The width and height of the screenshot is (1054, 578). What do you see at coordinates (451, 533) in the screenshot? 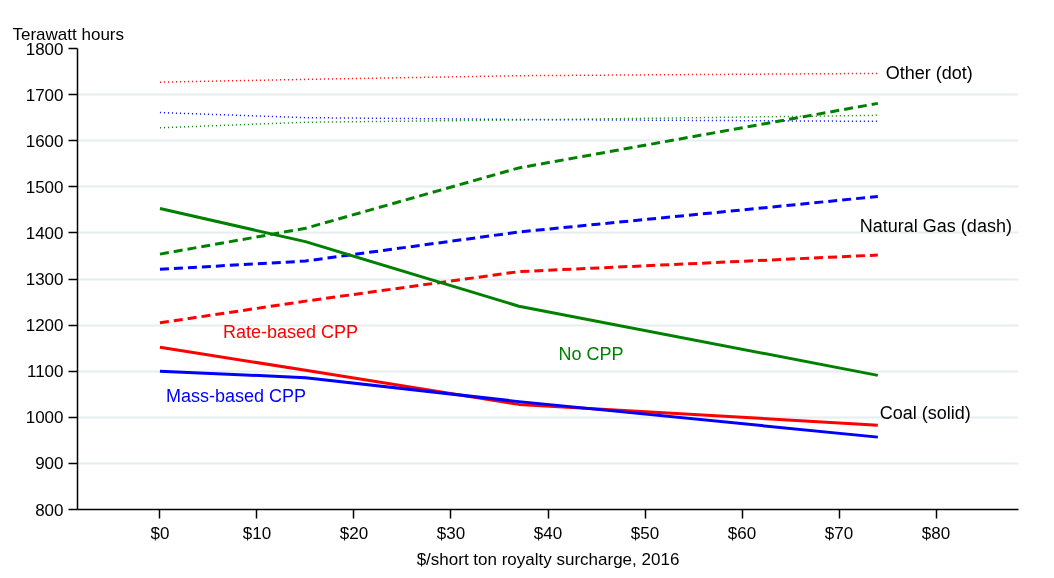
I see `x-tick-label: $30` at bounding box center [451, 533].